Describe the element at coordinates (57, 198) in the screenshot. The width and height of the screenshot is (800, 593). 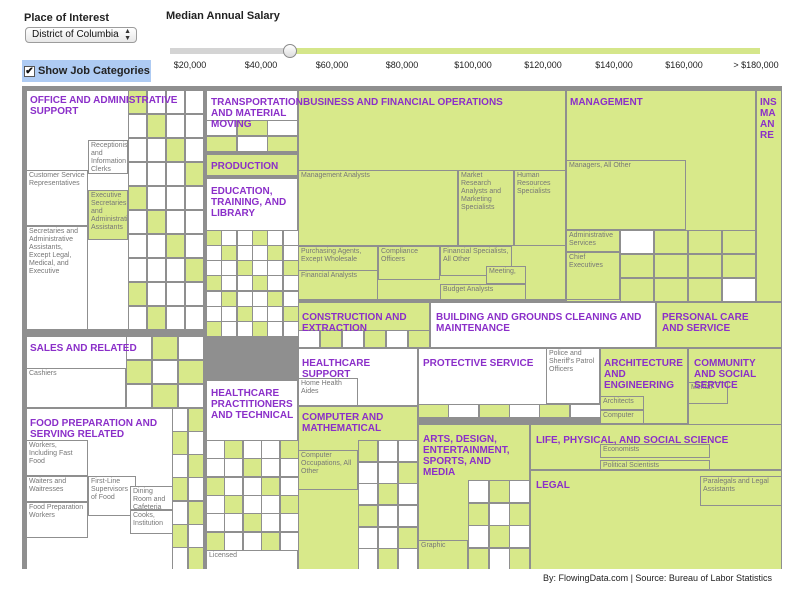
I see `occupation-cell: Customer Service Representatives` at that location.